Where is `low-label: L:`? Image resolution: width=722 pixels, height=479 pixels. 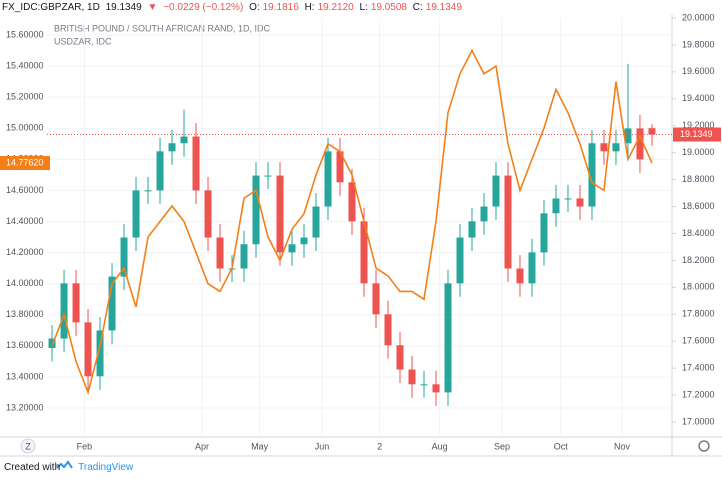 low-label: L: is located at coordinates (363, 7).